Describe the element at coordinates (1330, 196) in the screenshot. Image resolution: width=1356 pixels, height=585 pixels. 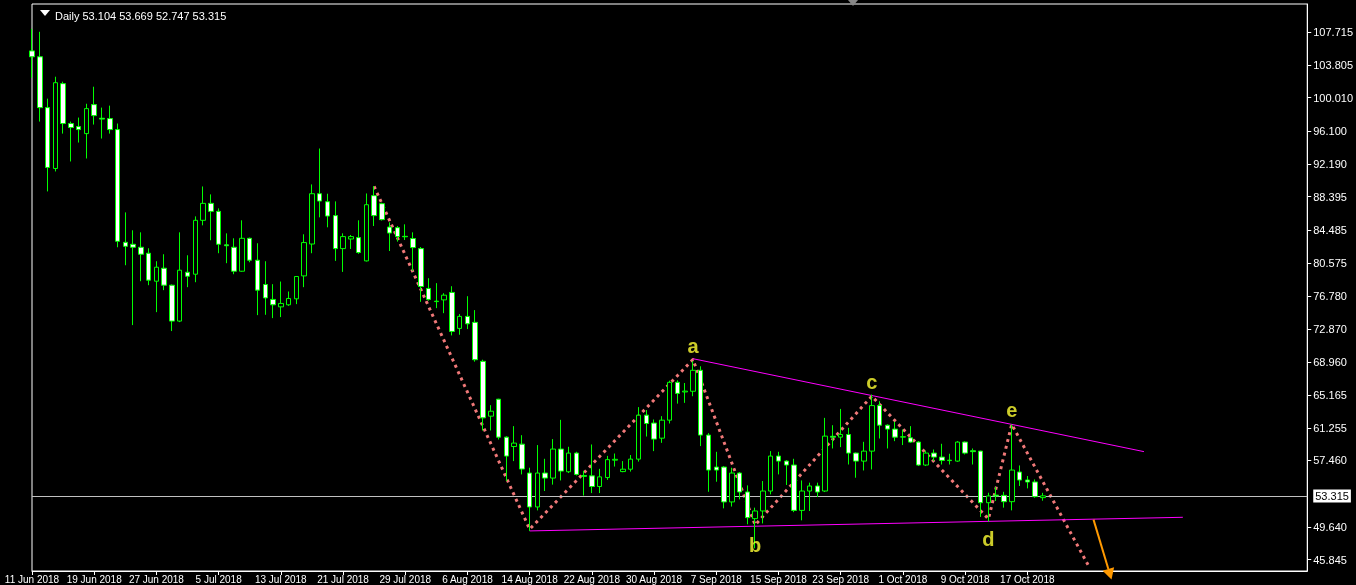
I see `y-tick-label: 88.395` at that location.